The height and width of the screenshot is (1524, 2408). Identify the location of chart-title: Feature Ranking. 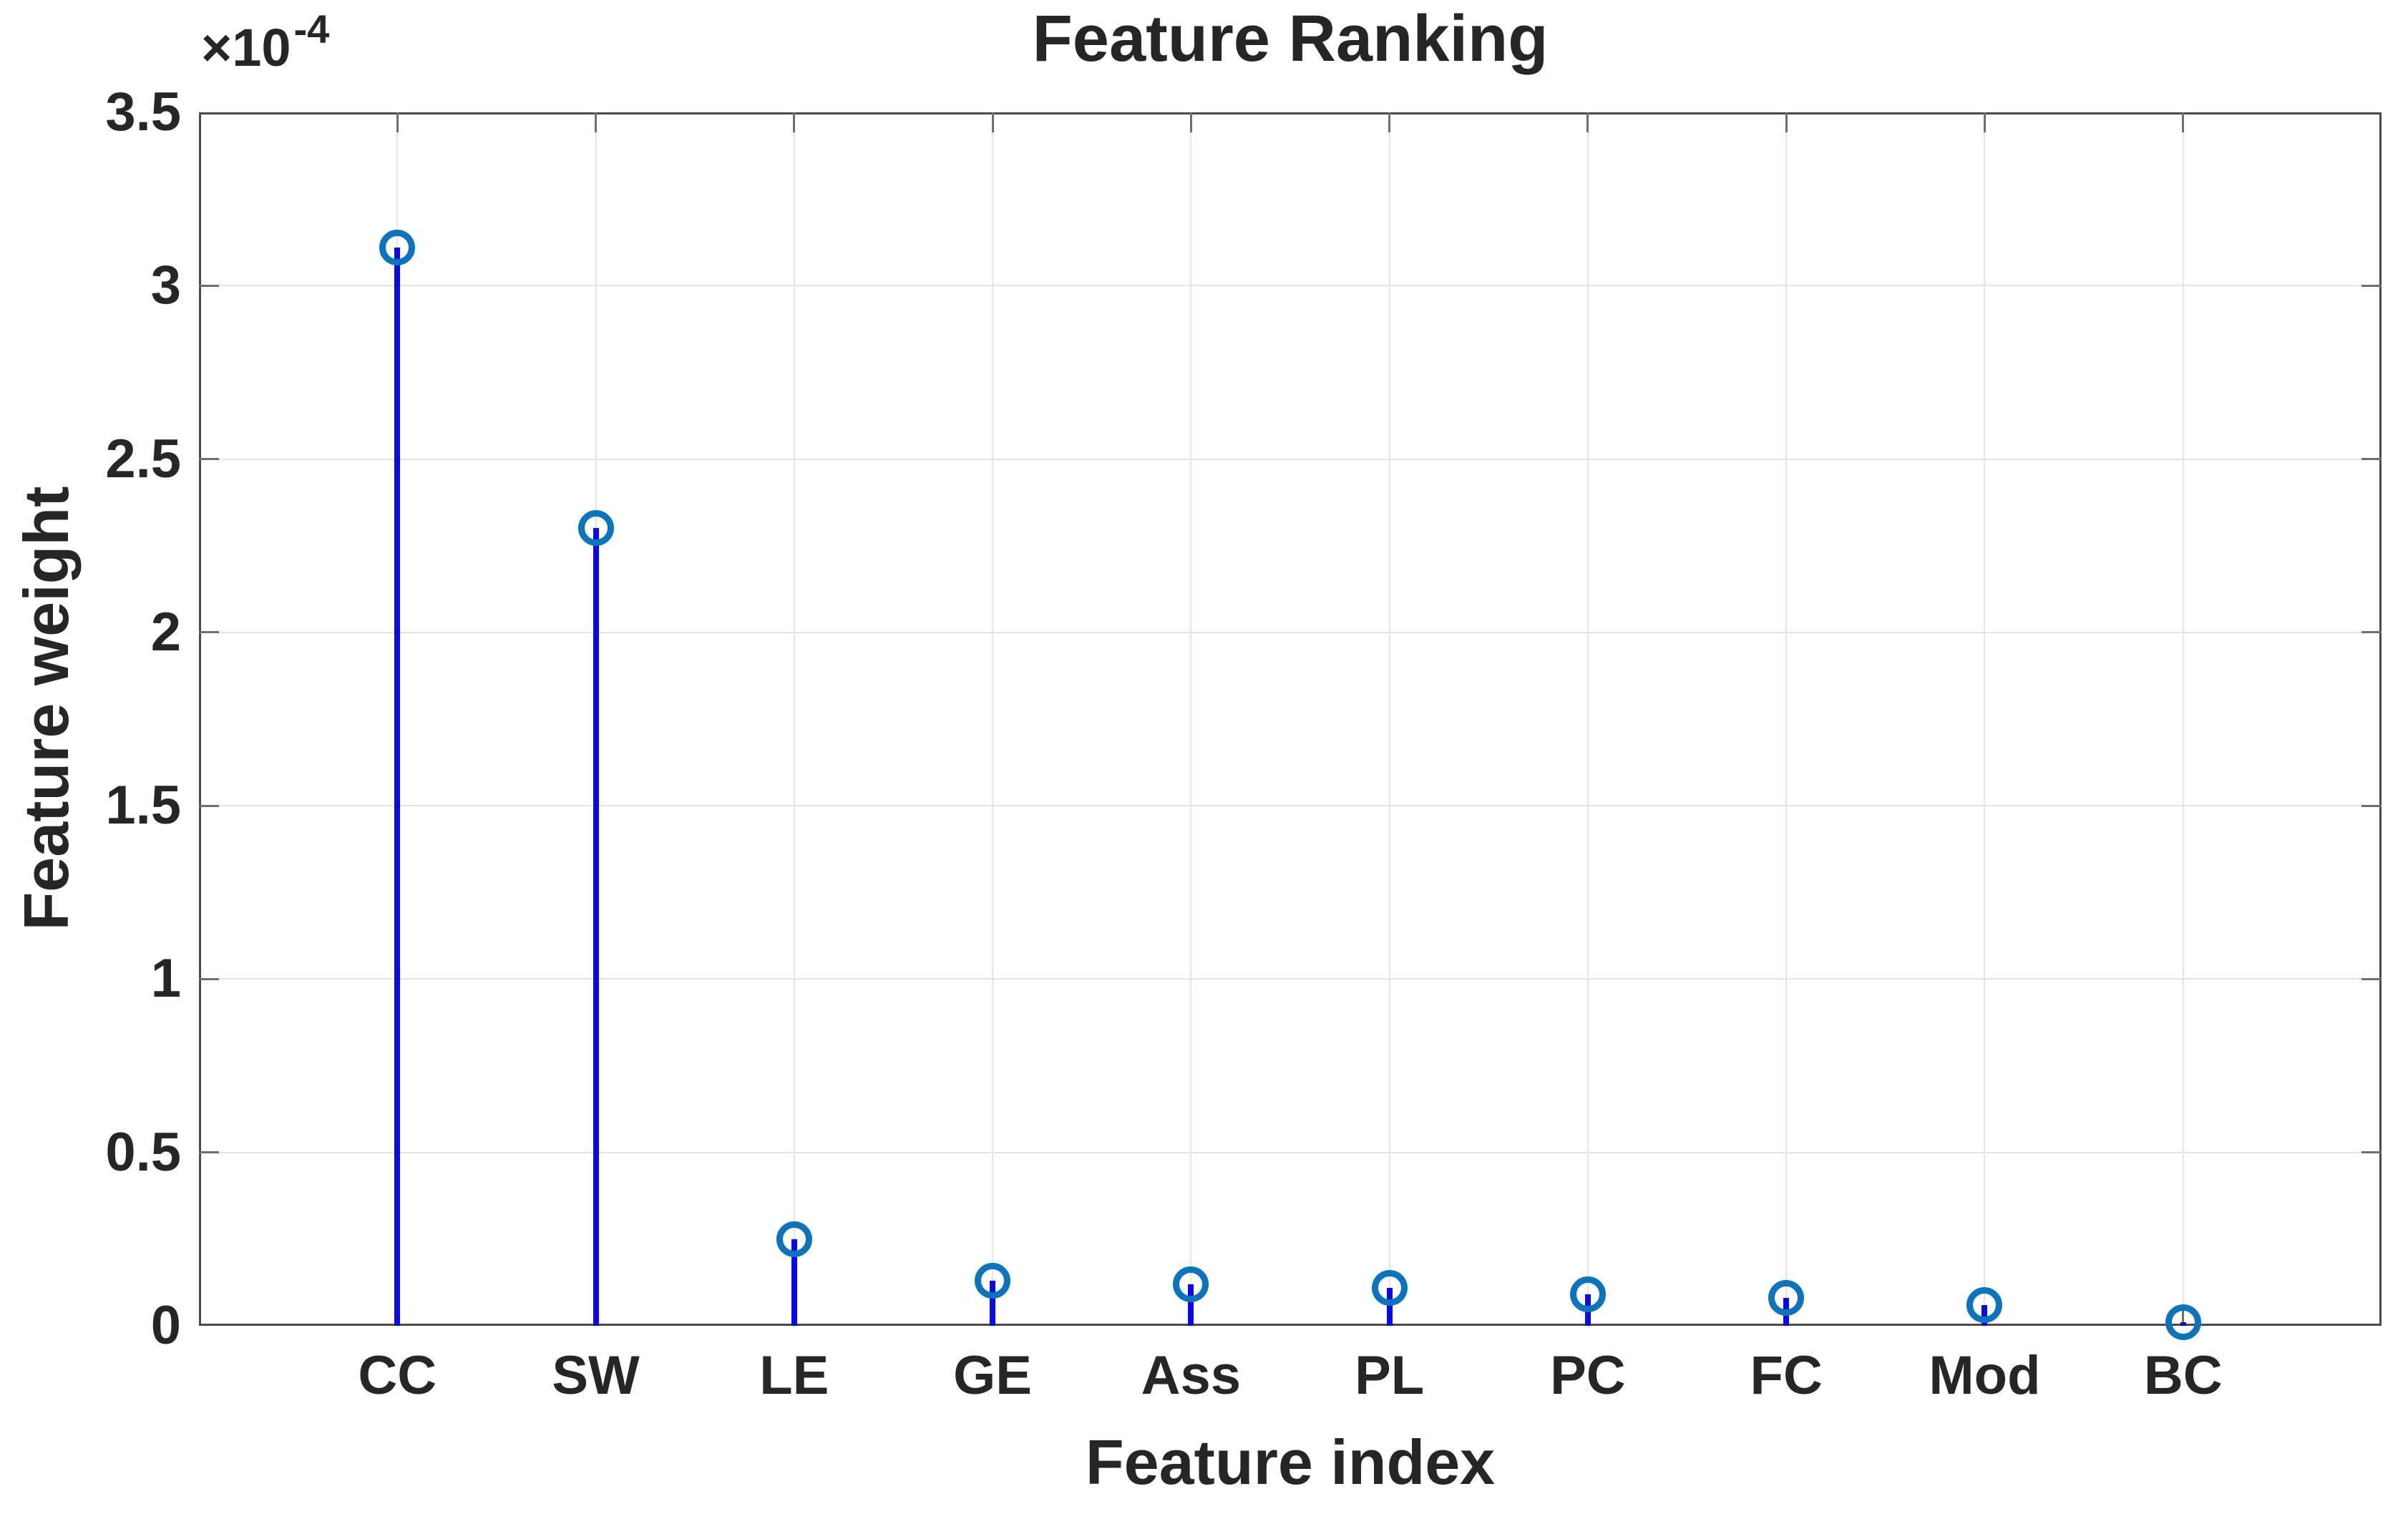
(1290, 38).